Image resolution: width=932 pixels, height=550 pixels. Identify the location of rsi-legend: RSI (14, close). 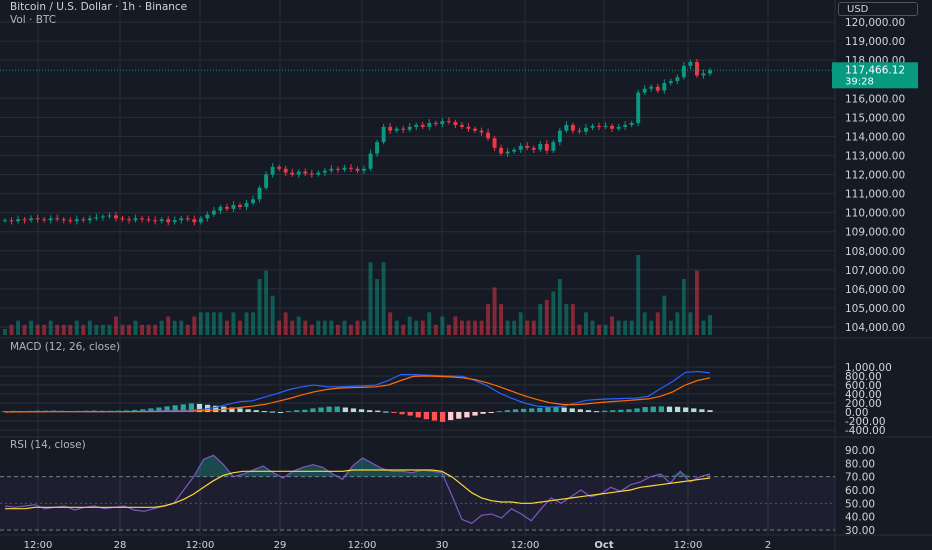
(48, 445).